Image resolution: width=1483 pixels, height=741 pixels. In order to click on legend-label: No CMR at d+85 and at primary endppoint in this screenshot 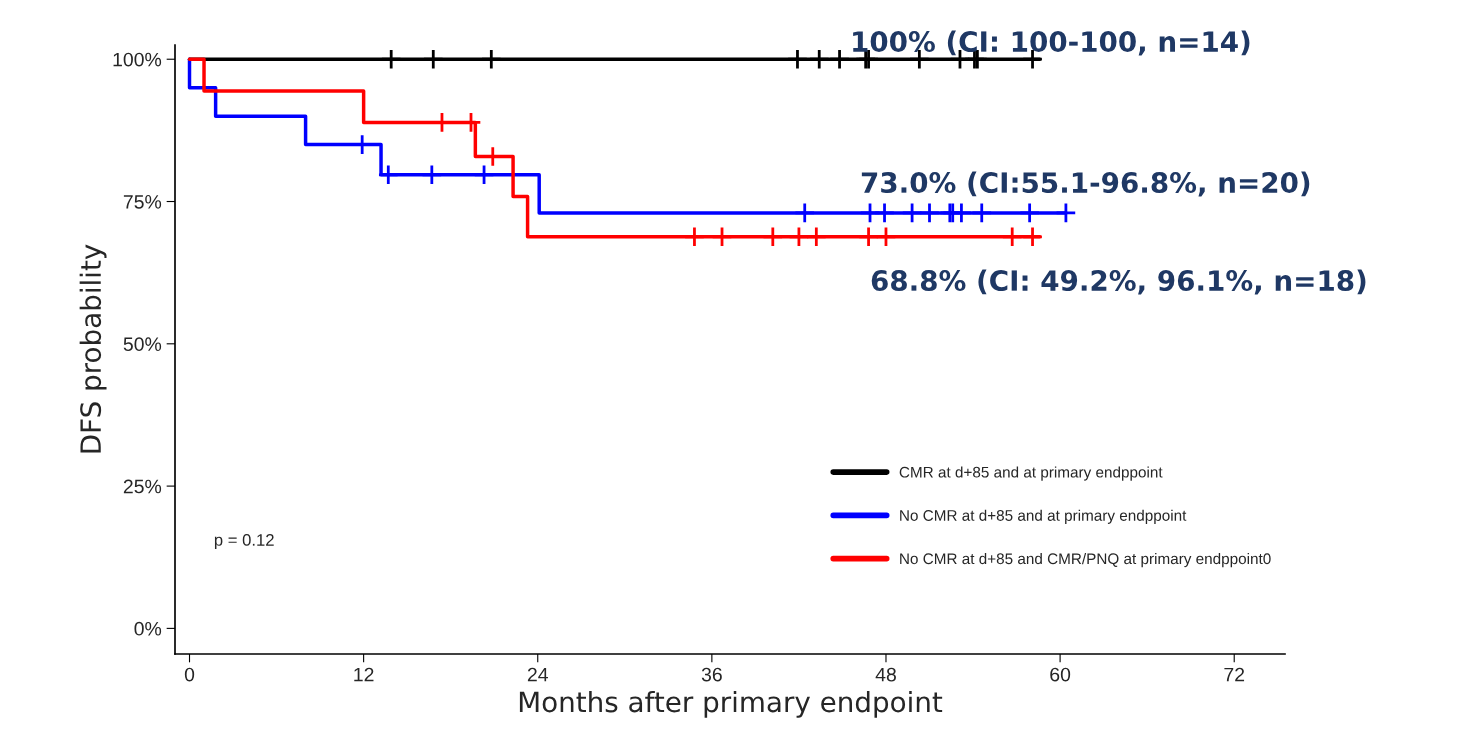, I will do `click(1043, 516)`.